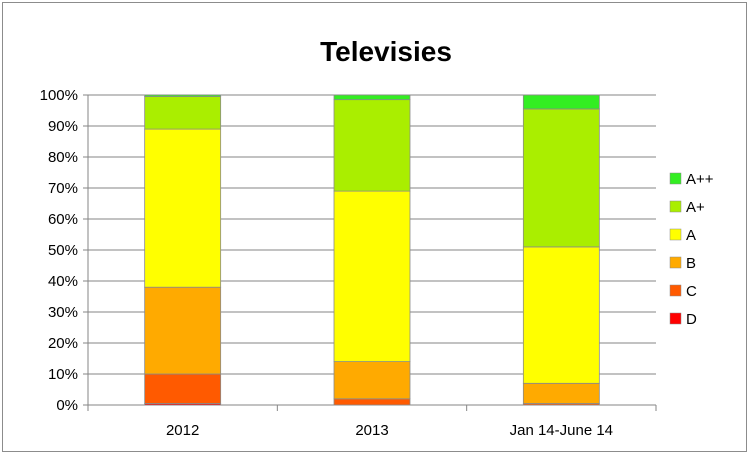 The width and height of the screenshot is (751, 458). What do you see at coordinates (67, 405) in the screenshot?
I see `y-tick-label: 0%` at bounding box center [67, 405].